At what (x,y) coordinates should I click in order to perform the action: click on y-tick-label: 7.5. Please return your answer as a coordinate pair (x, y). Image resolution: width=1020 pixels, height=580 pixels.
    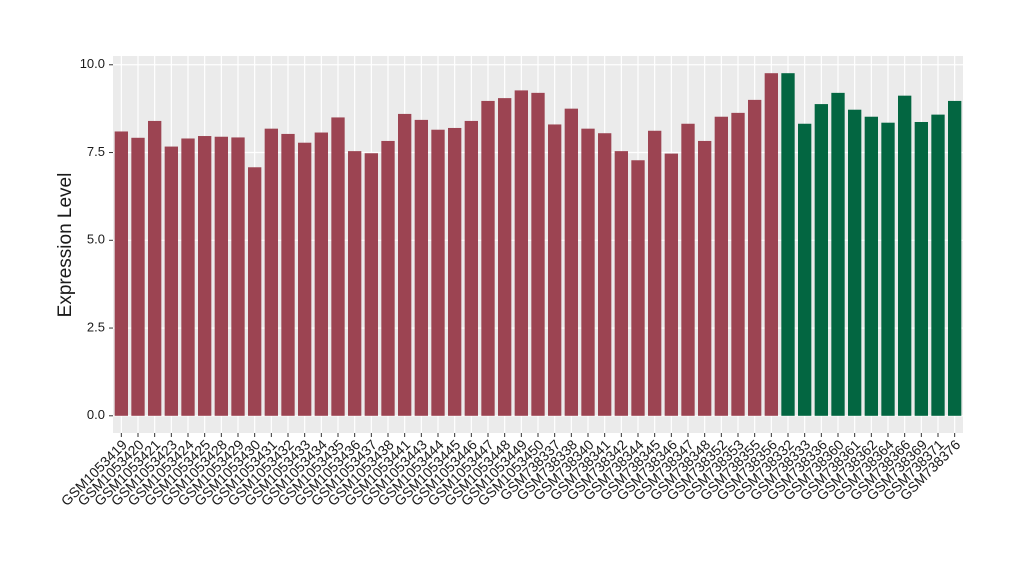
    Looking at the image, I should click on (96, 151).